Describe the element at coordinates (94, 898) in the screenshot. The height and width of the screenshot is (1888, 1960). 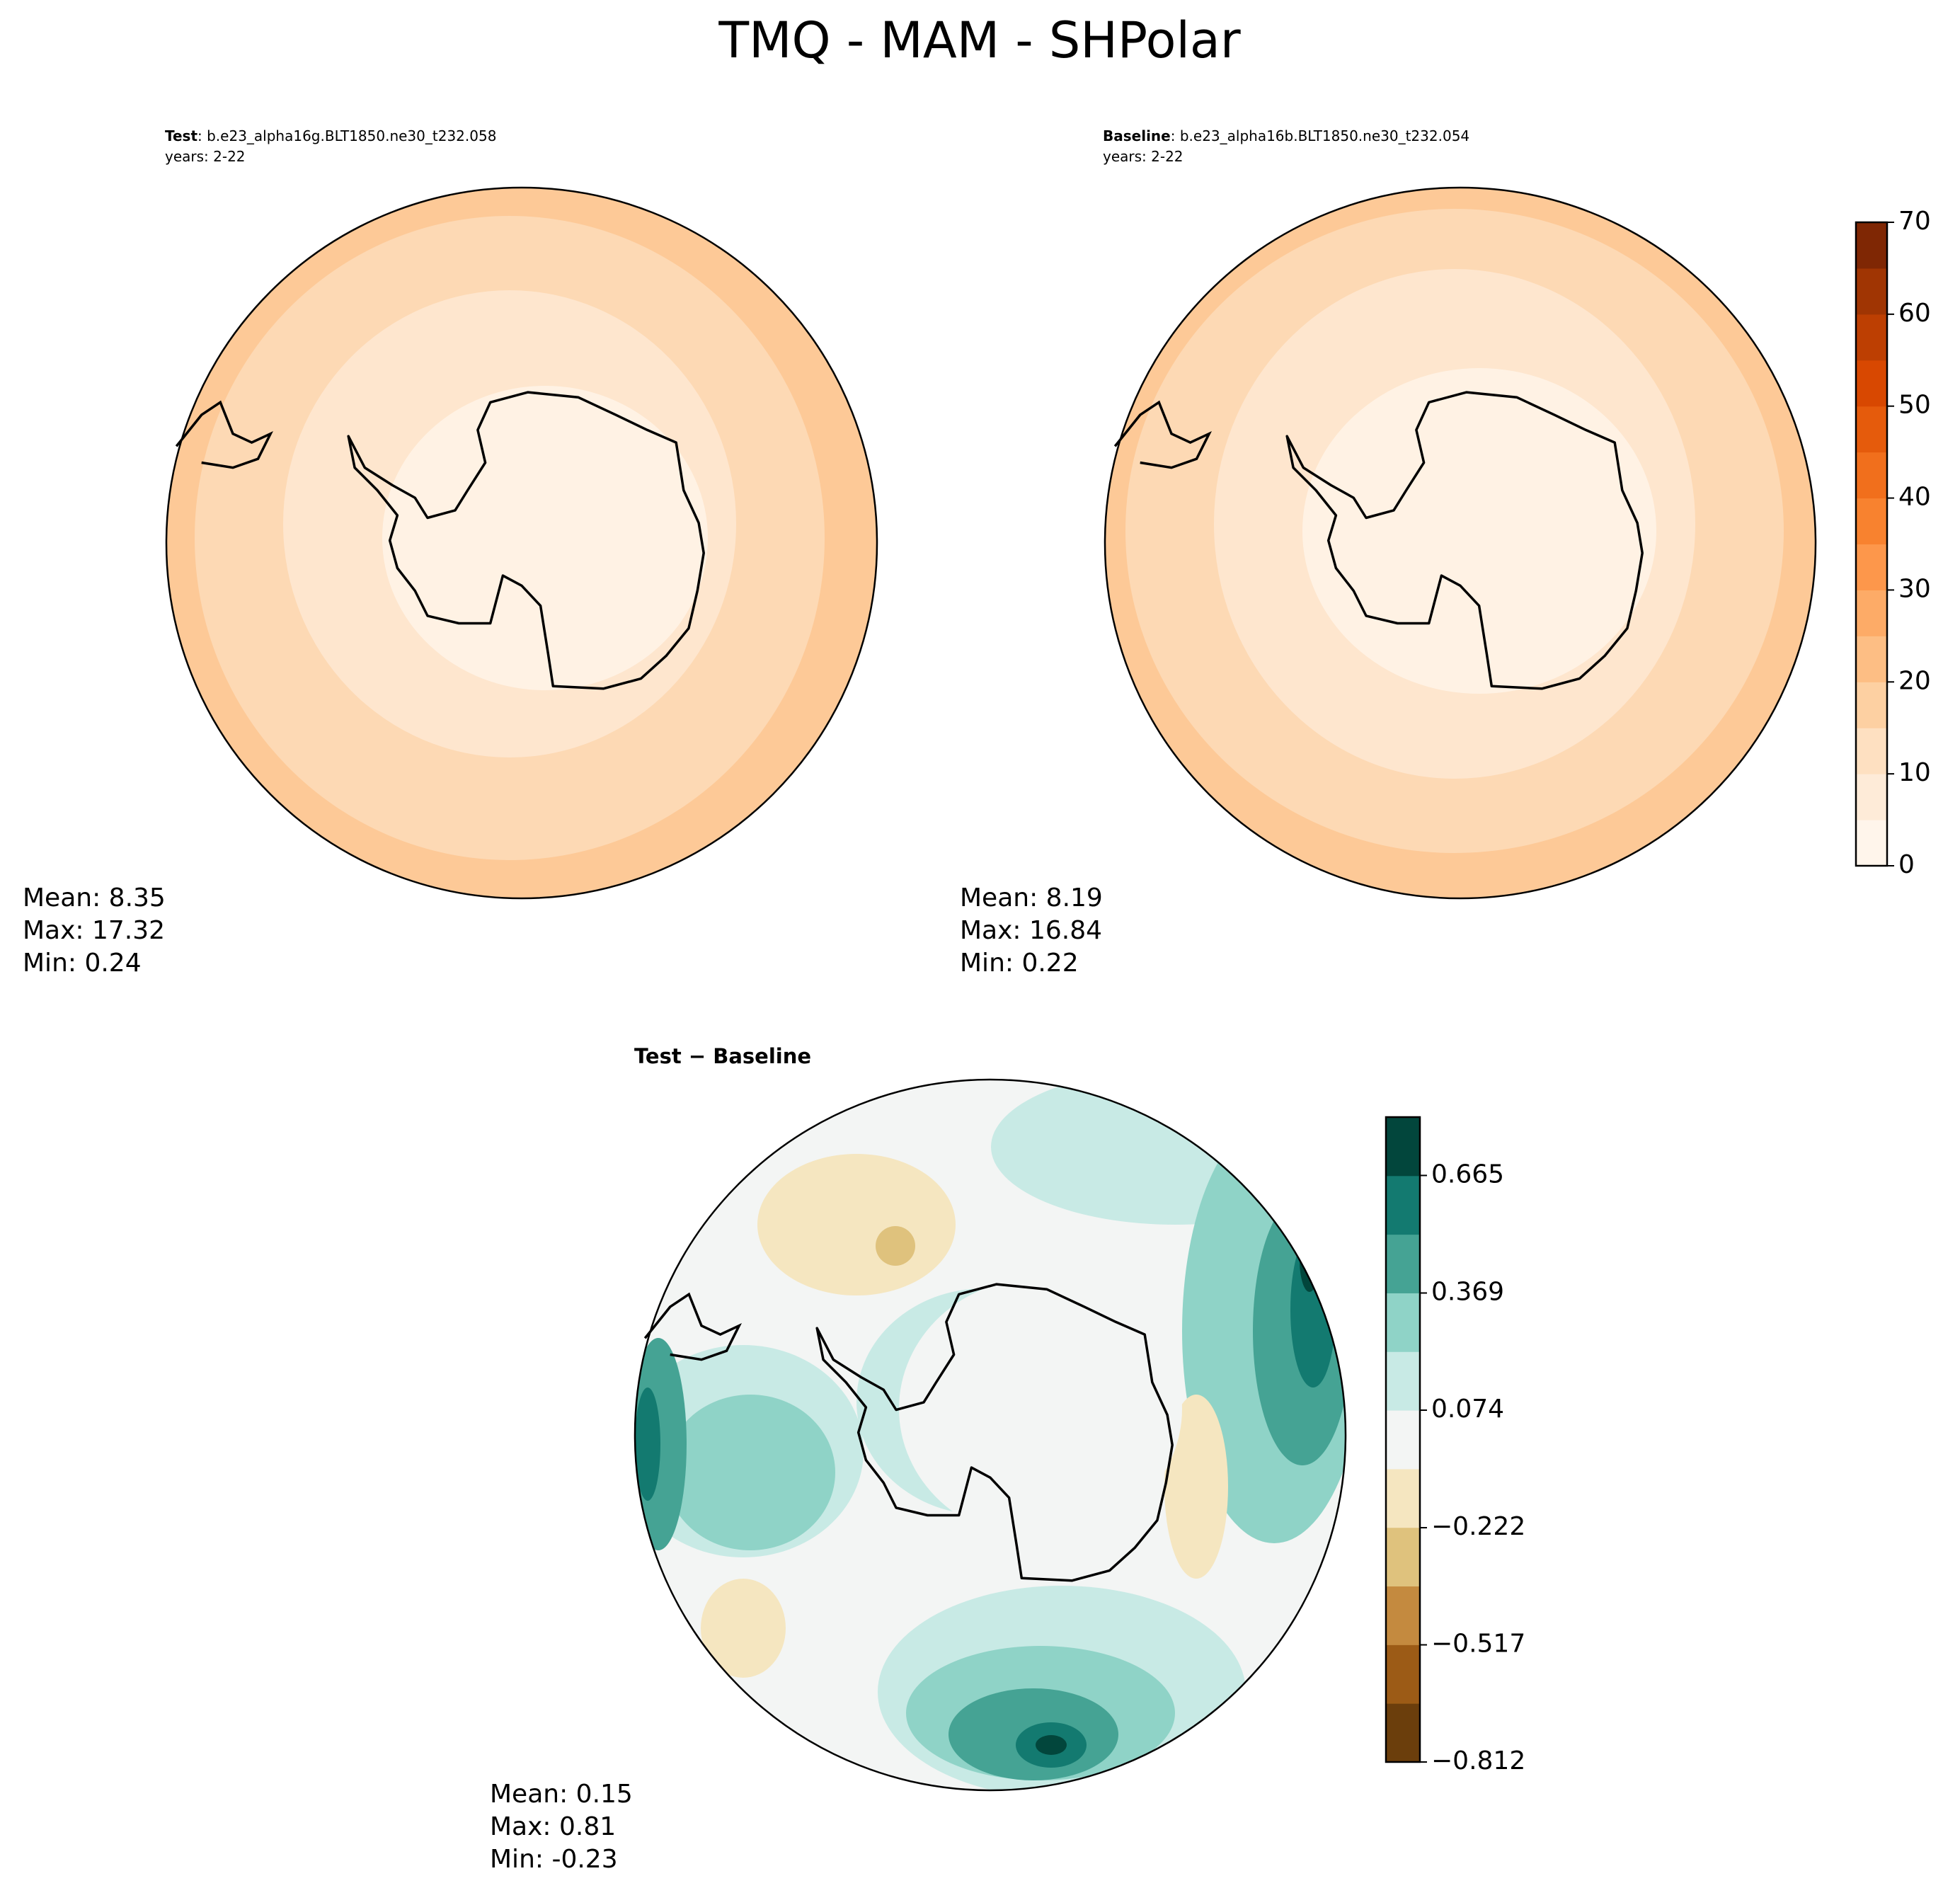
I see `stat: Mean: 8.35` at that location.